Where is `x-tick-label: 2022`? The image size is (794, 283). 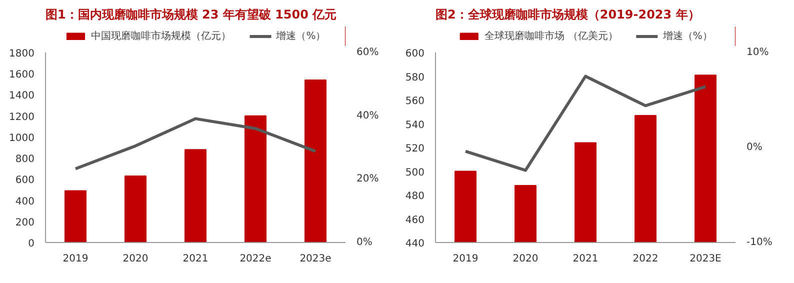
x-tick-label: 2022 is located at coordinates (645, 259).